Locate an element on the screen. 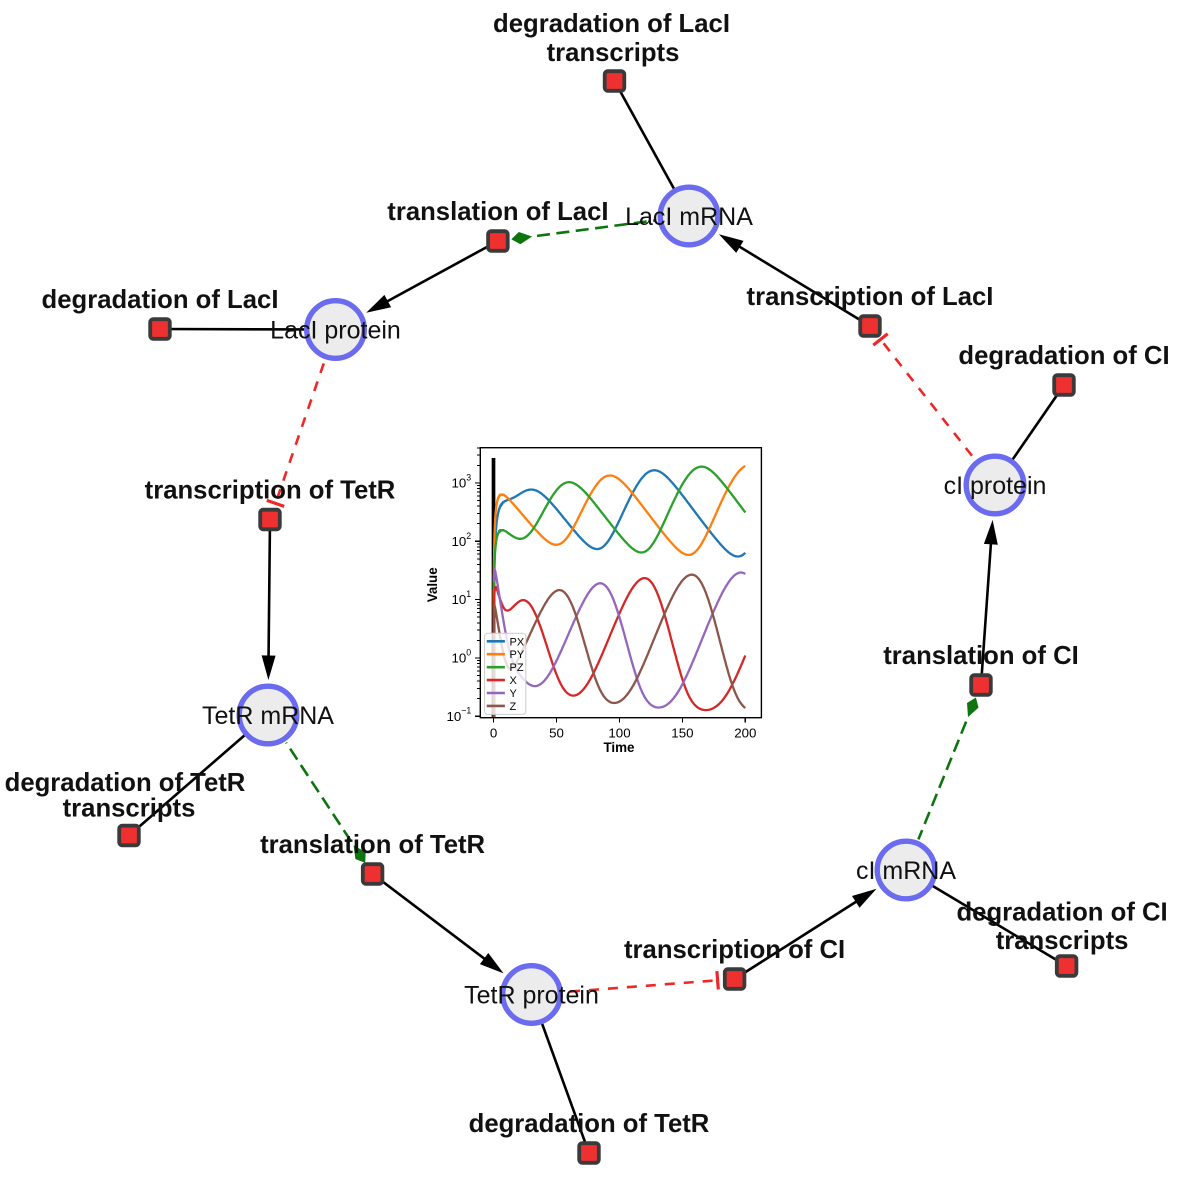  svg-text: X is located at coordinates (514, 681).